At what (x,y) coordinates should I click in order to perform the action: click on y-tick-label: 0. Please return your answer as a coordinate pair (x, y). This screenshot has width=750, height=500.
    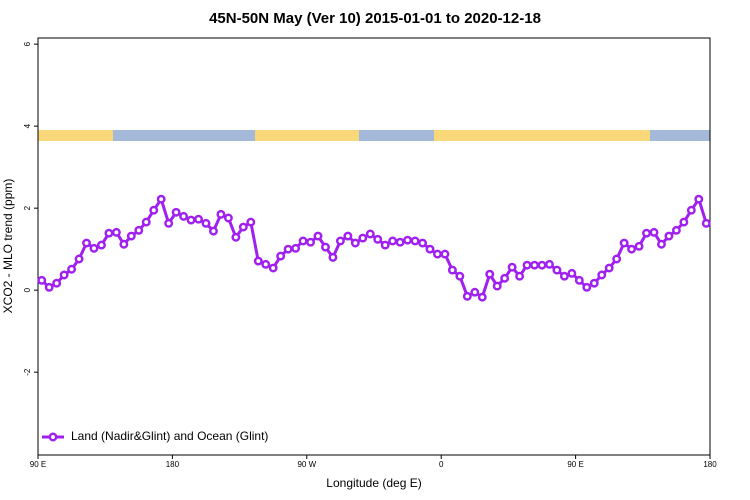
    Looking at the image, I should click on (27, 289).